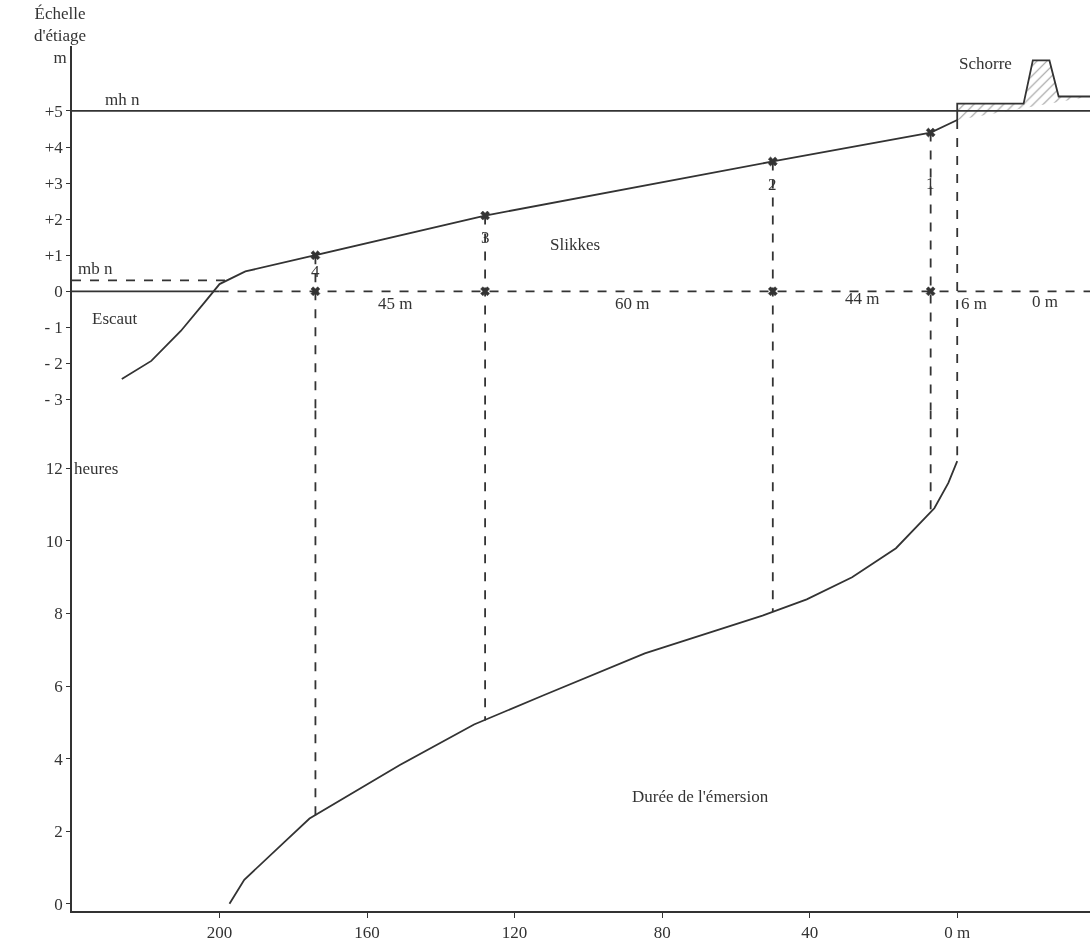 The height and width of the screenshot is (945, 1090). Describe the element at coordinates (53, 400) in the screenshot. I see `y-tick-label: - 3` at that location.